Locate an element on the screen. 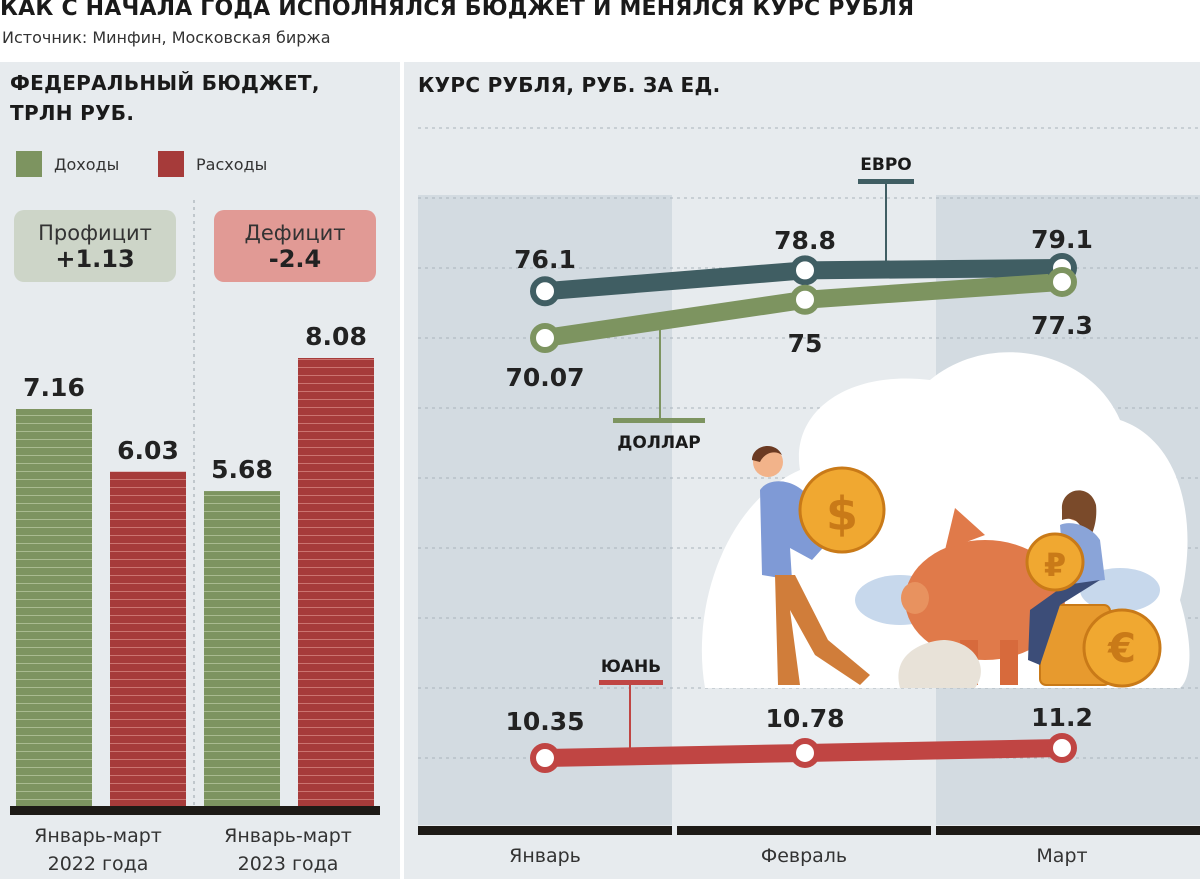 This screenshot has height=879, width=1200. period-2022-line1: Январь-март is located at coordinates (98, 836).